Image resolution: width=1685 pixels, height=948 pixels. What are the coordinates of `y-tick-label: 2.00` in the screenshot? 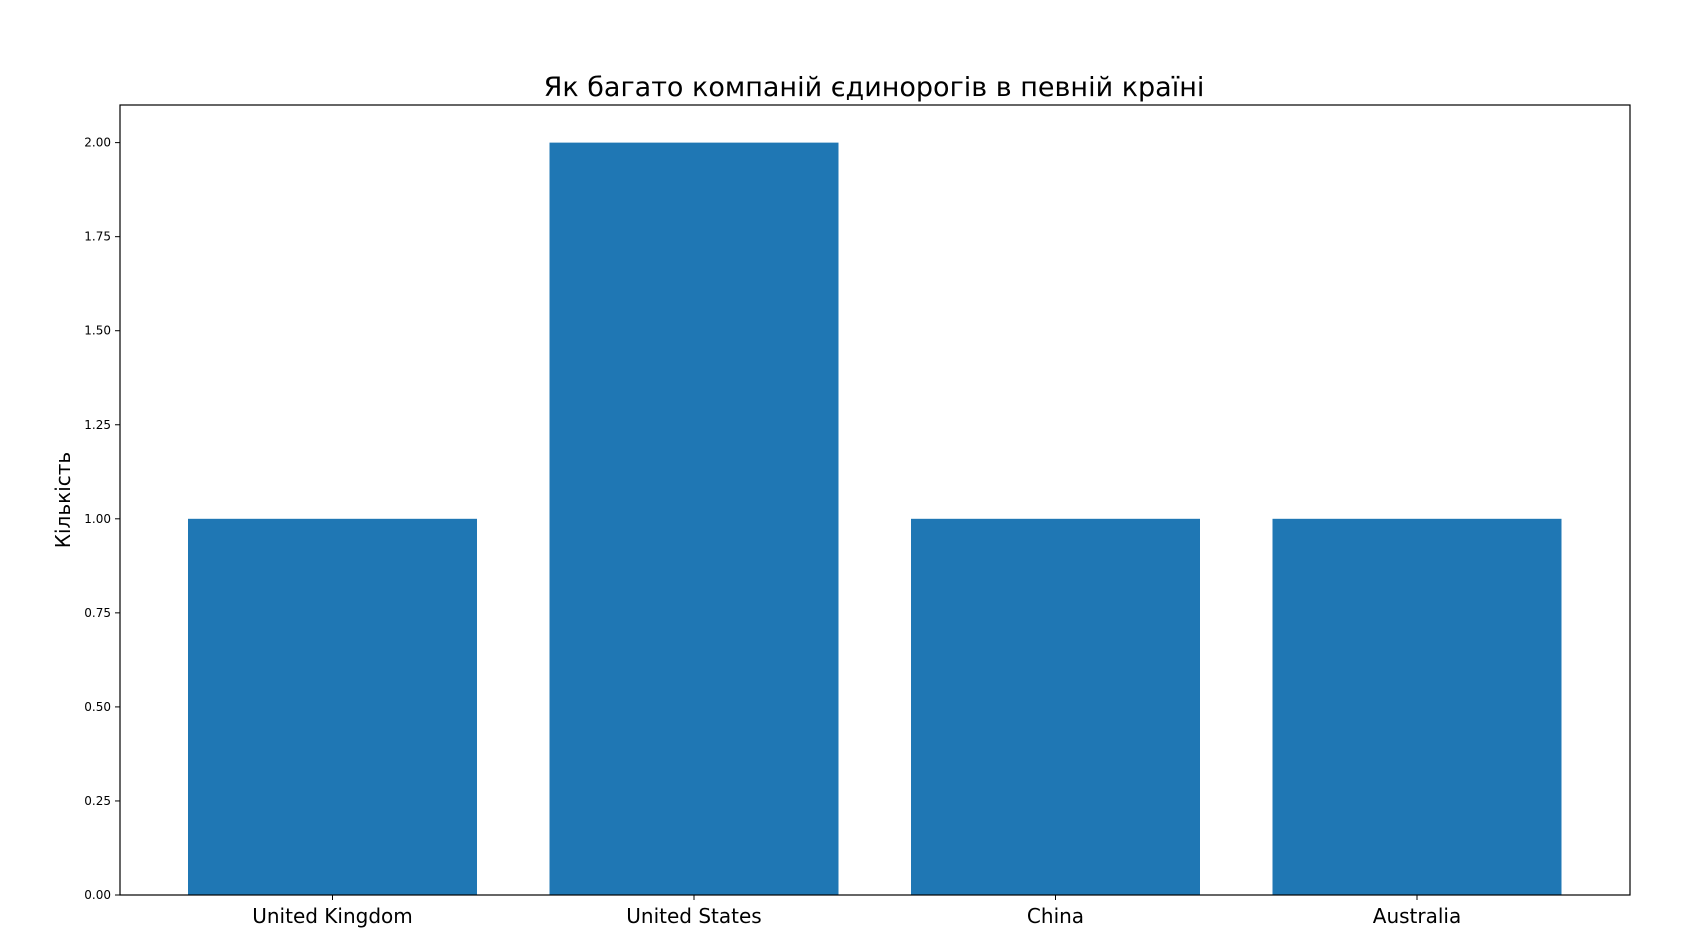 It's located at (97, 143).